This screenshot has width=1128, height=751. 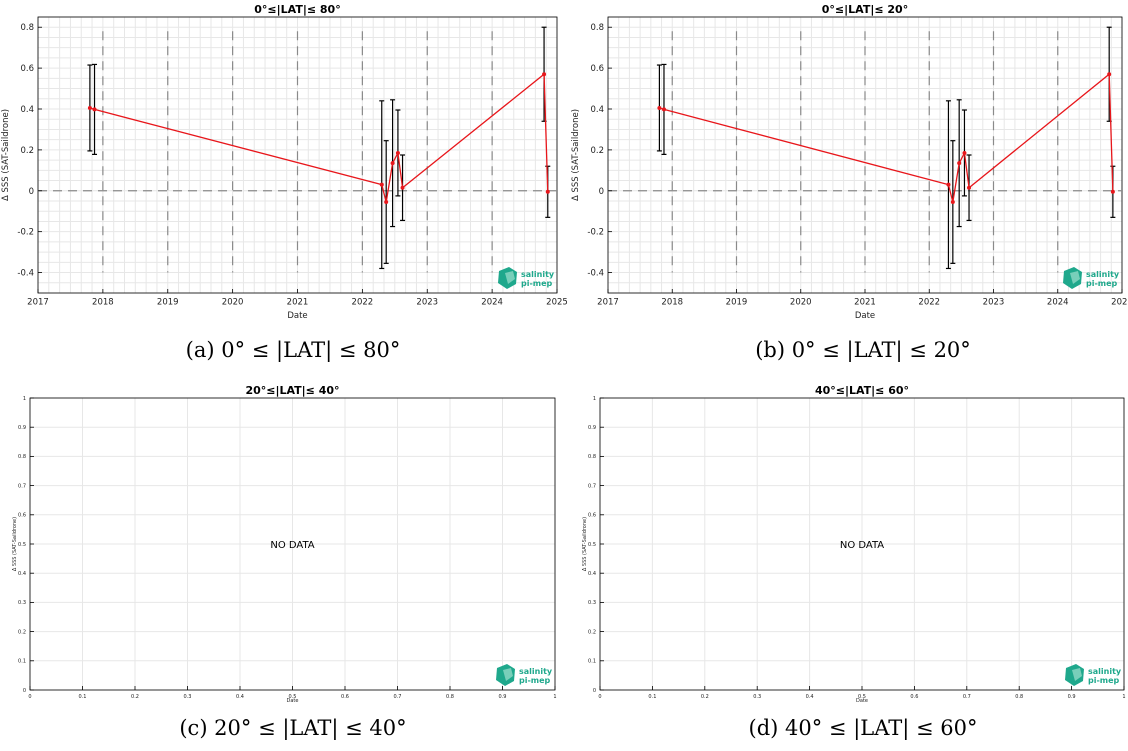 I want to click on x-tick-label: 0.8, so click(x=450, y=697).